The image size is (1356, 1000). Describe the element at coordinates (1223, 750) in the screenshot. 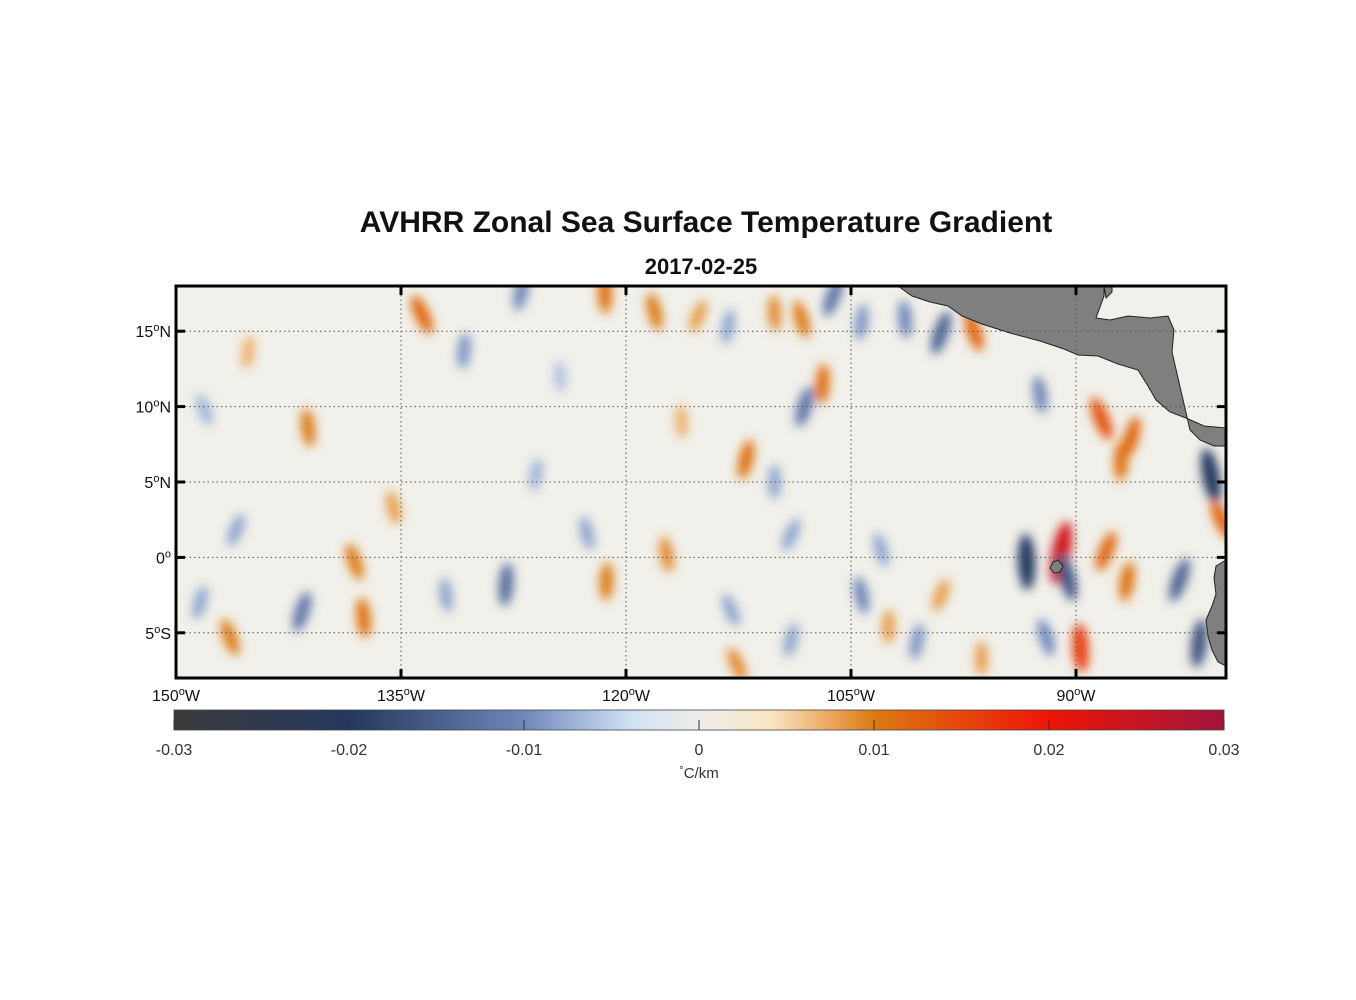

I see `colorbar-tick-label: 0.03` at that location.